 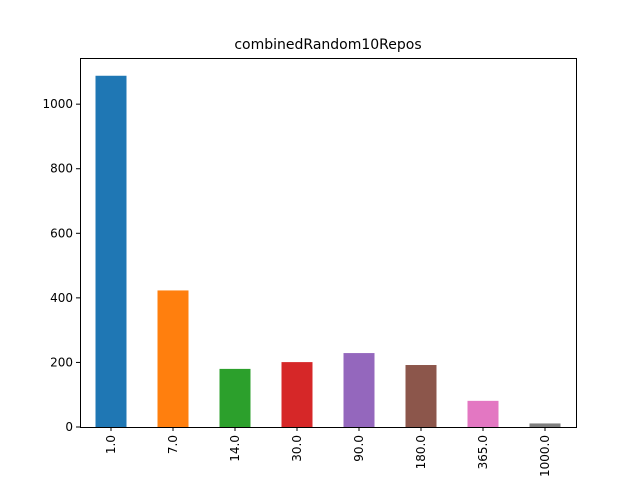 What do you see at coordinates (328, 452) in the screenshot?
I see `x-axis: 1.0 7.0 14.0 30.0 90.0 180.0 365.0 1000.0` at bounding box center [328, 452].